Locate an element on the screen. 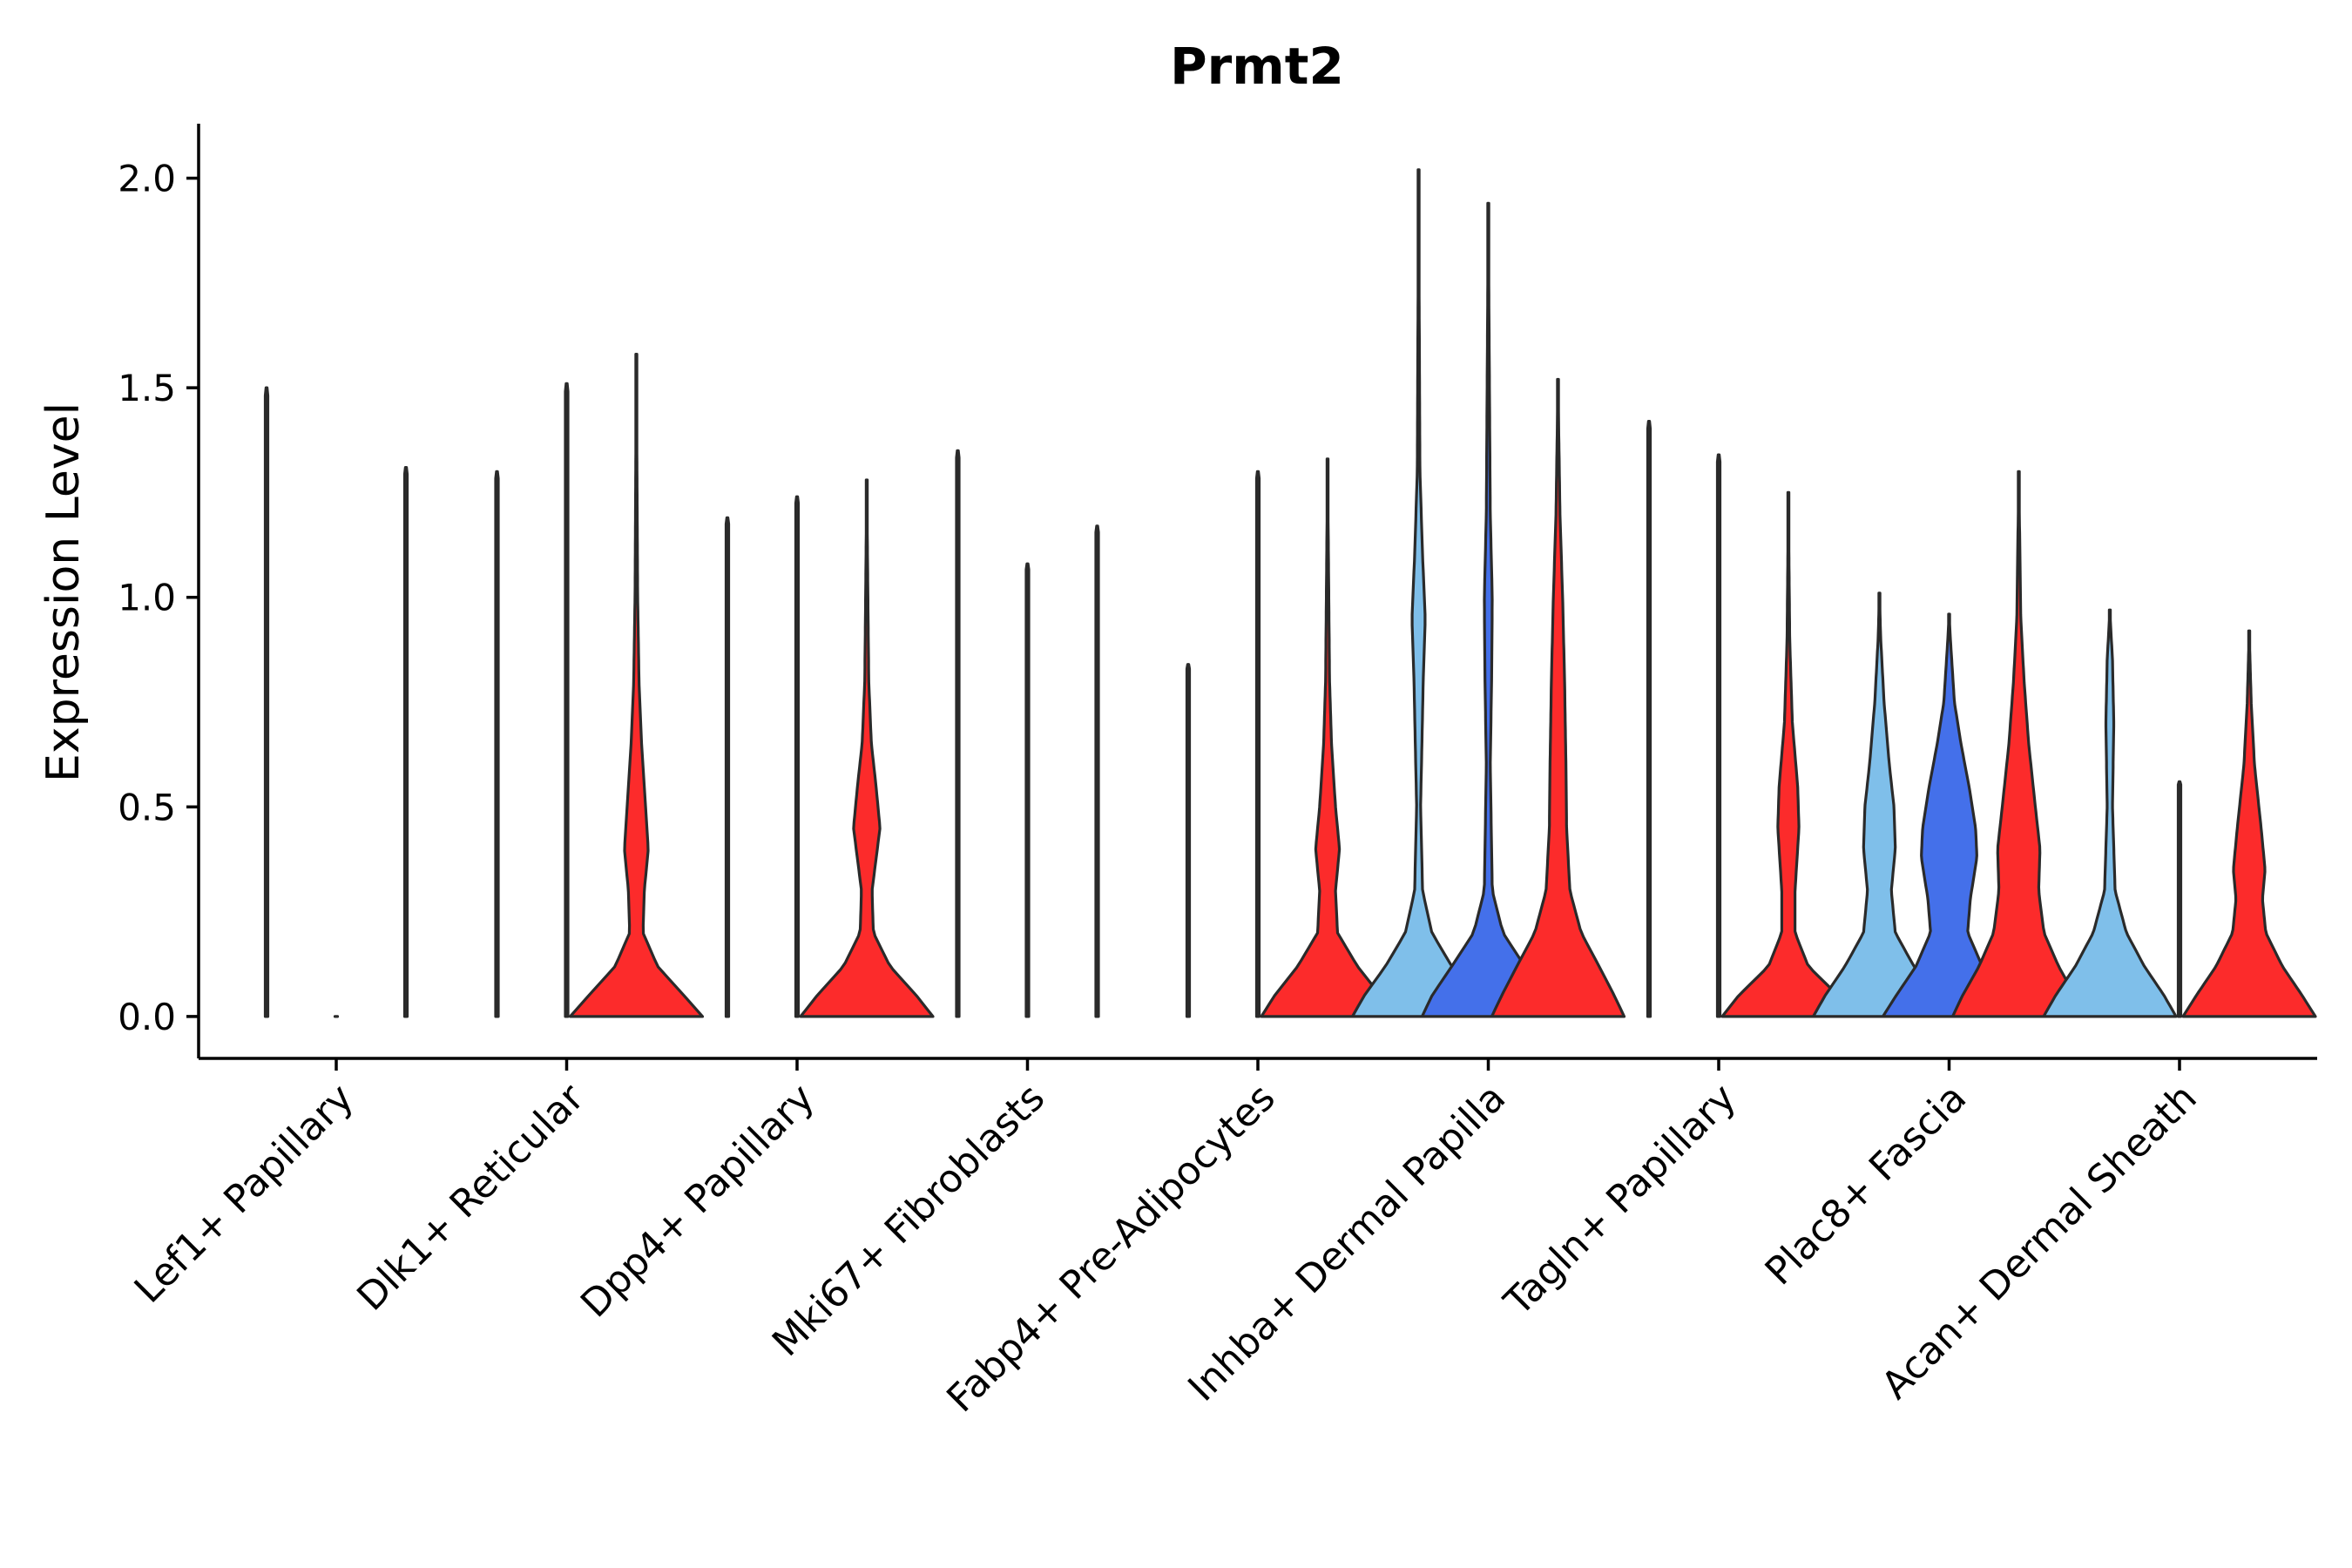 The height and width of the screenshot is (1568, 2352). violin-9-light-blue is located at coordinates (2110, 813).